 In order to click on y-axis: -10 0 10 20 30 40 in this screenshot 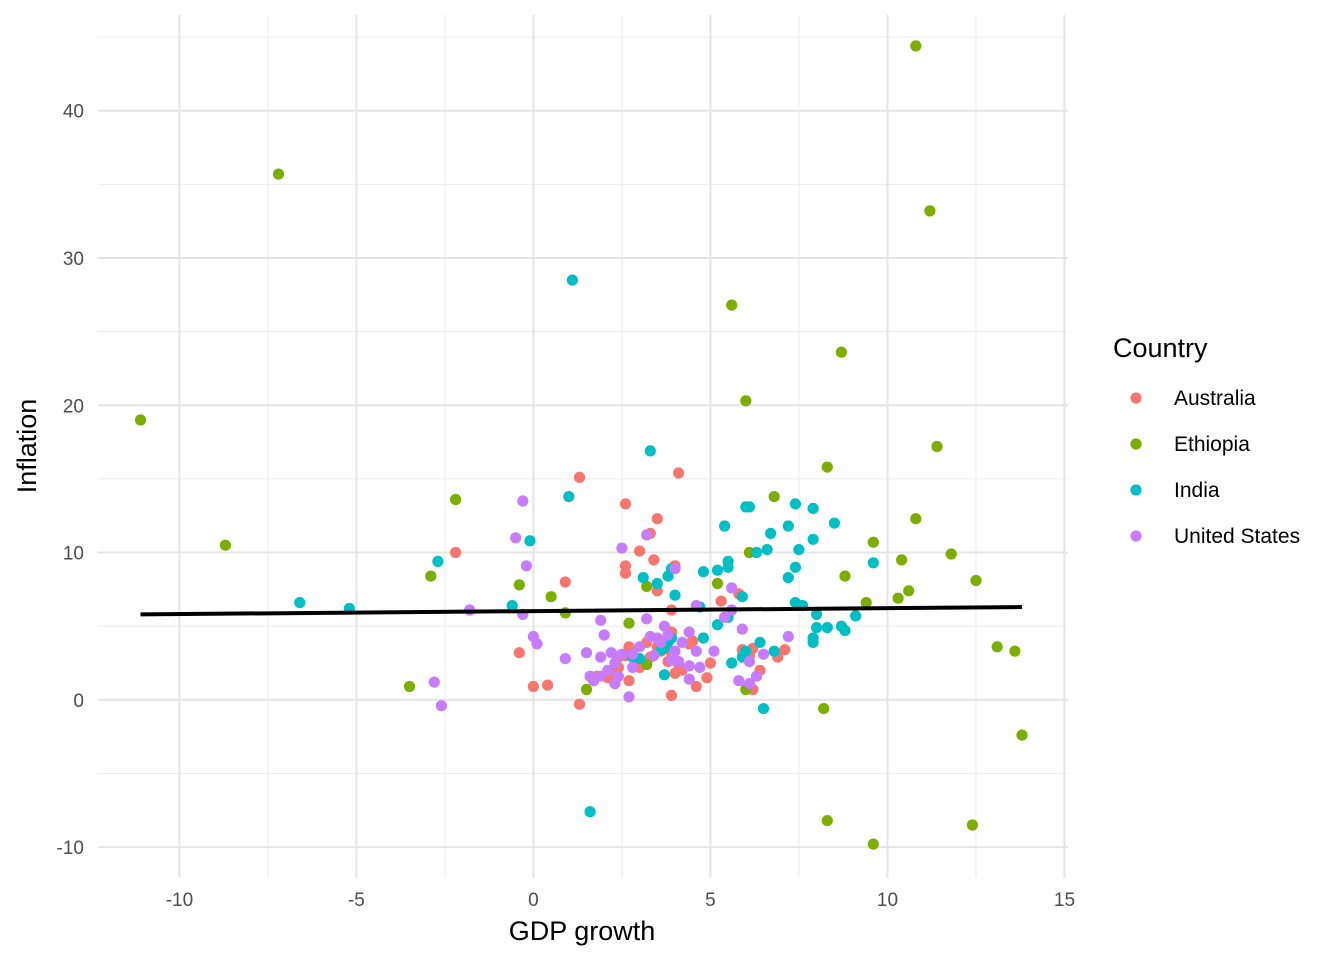, I will do `click(70, 480)`.